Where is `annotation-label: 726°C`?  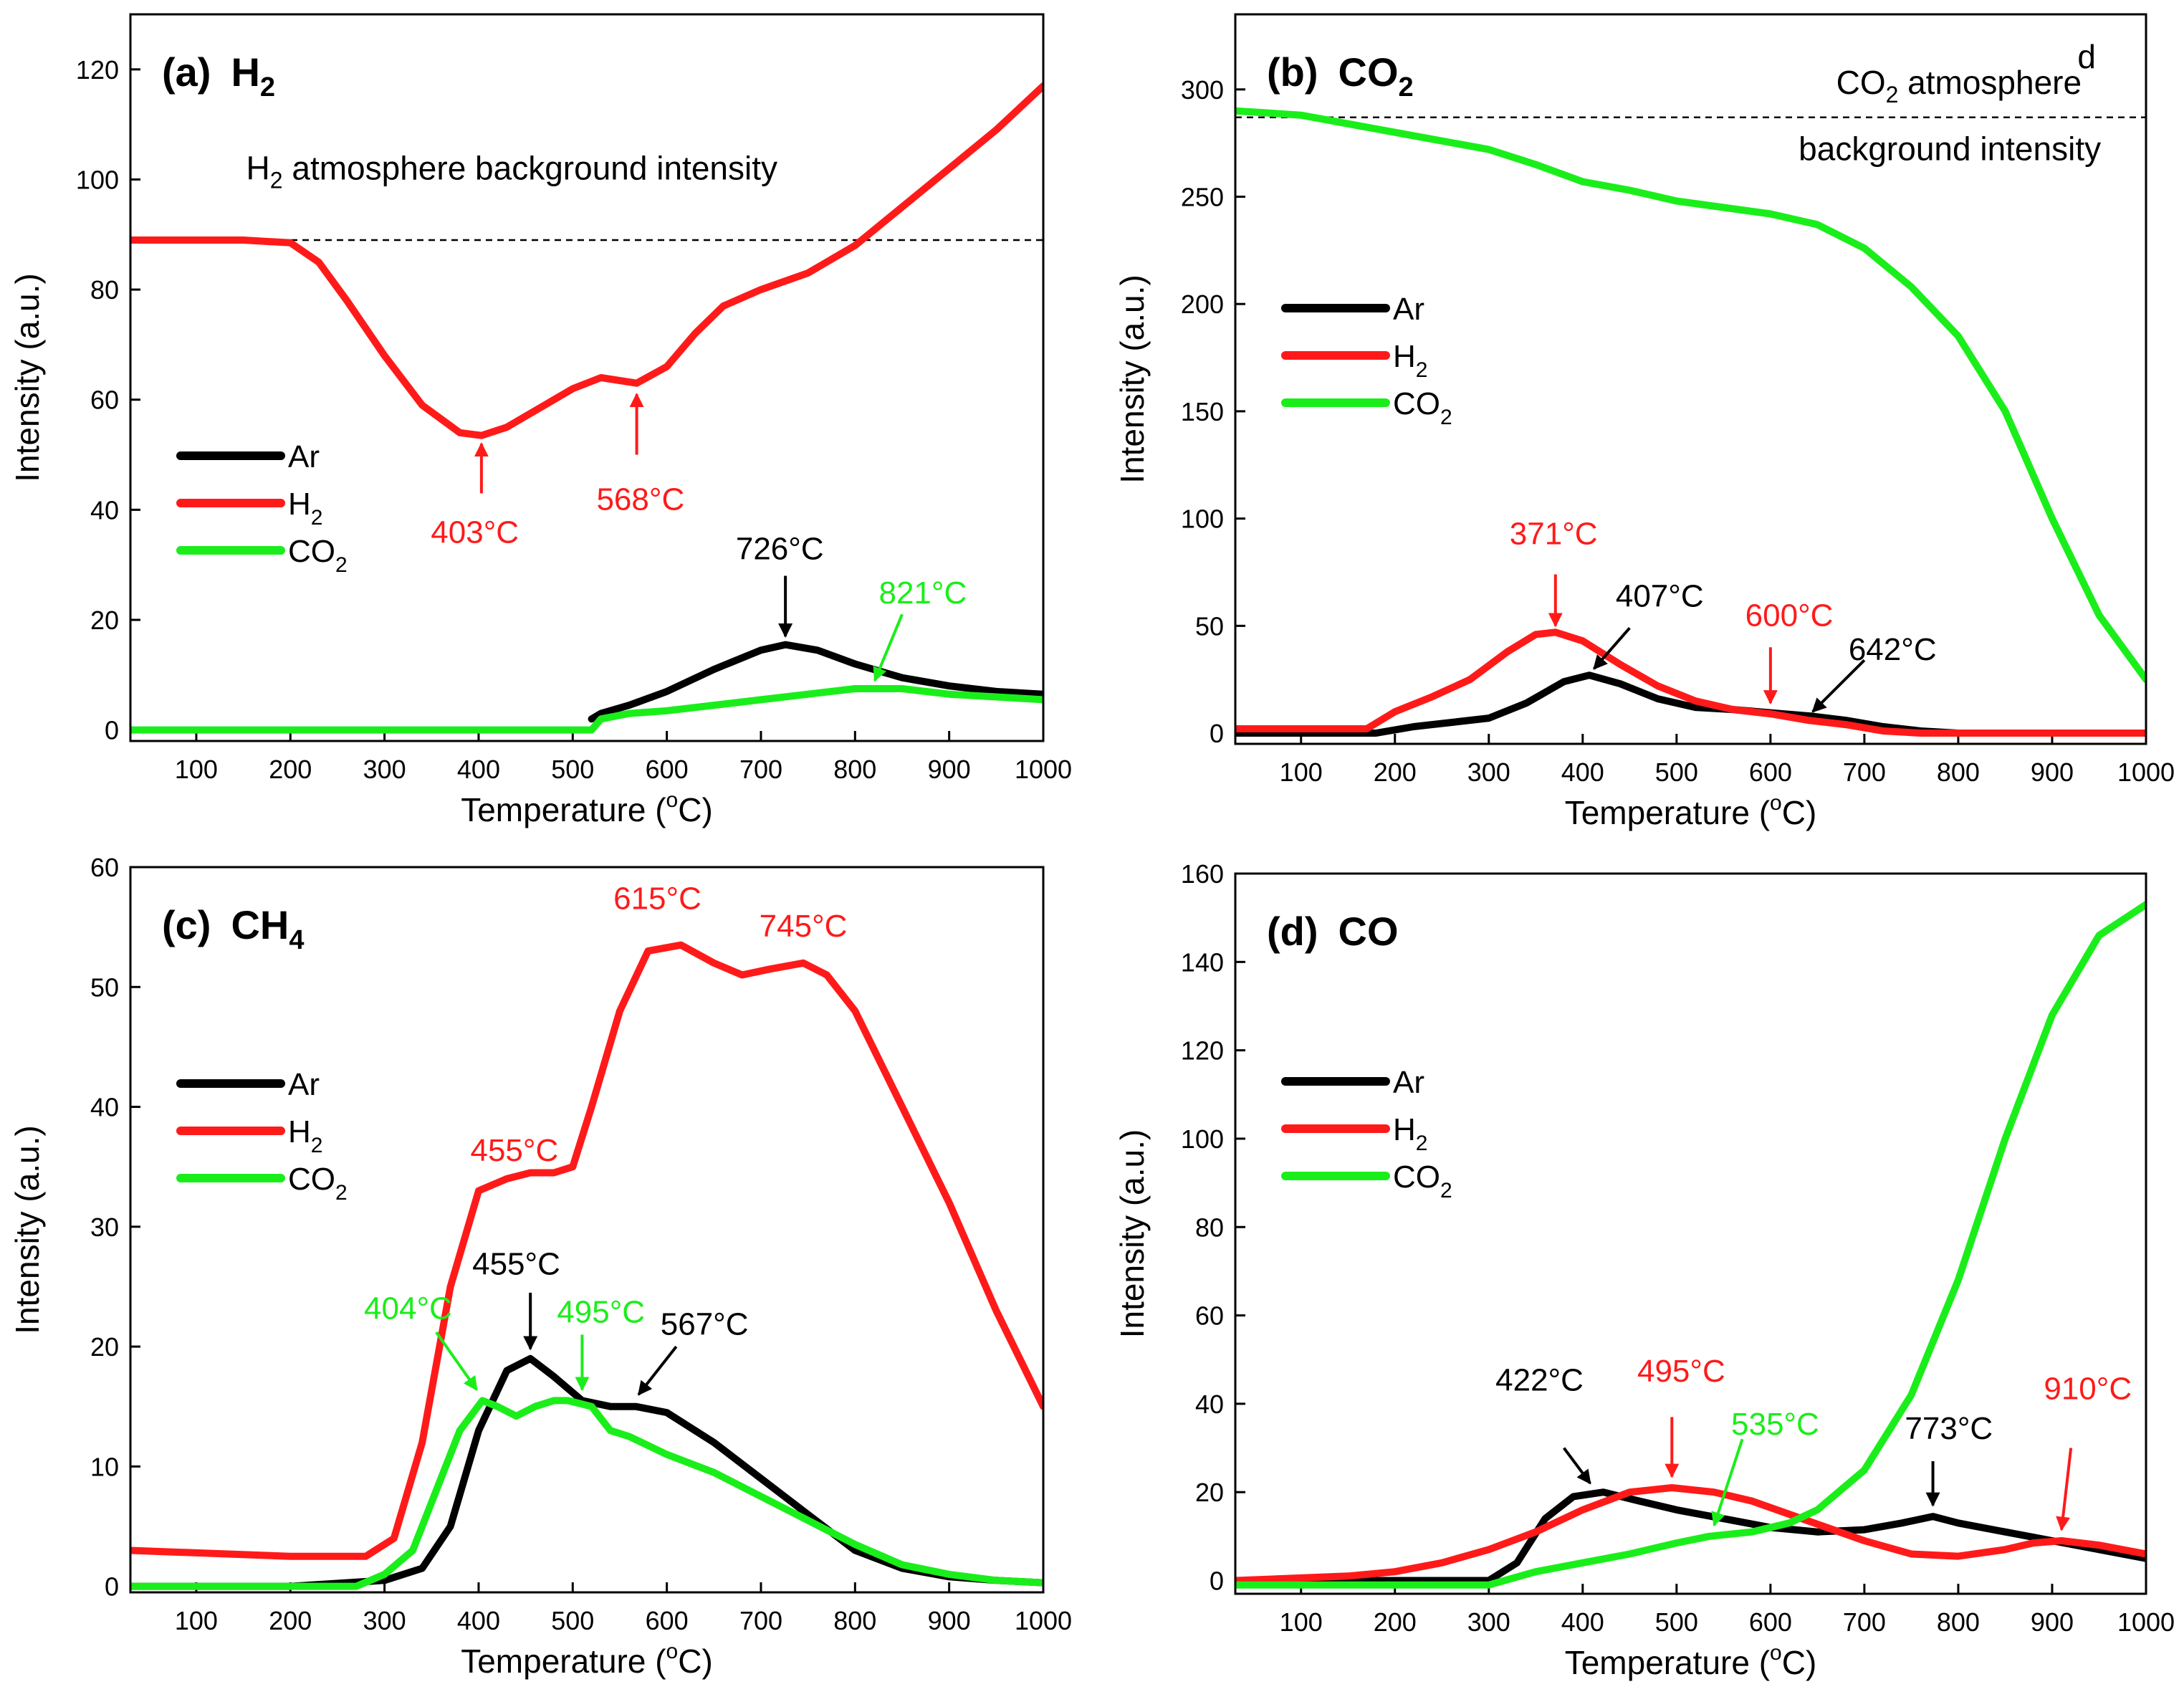
annotation-label: 726°C is located at coordinates (780, 549).